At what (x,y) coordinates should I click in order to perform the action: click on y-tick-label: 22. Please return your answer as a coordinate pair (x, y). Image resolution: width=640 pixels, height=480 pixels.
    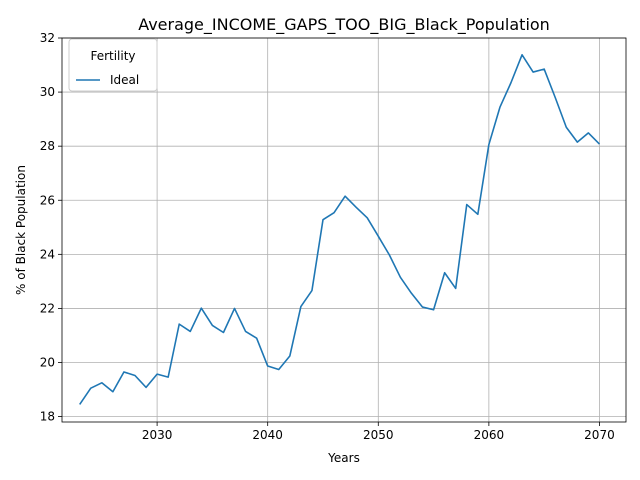
    Looking at the image, I should click on (47, 308).